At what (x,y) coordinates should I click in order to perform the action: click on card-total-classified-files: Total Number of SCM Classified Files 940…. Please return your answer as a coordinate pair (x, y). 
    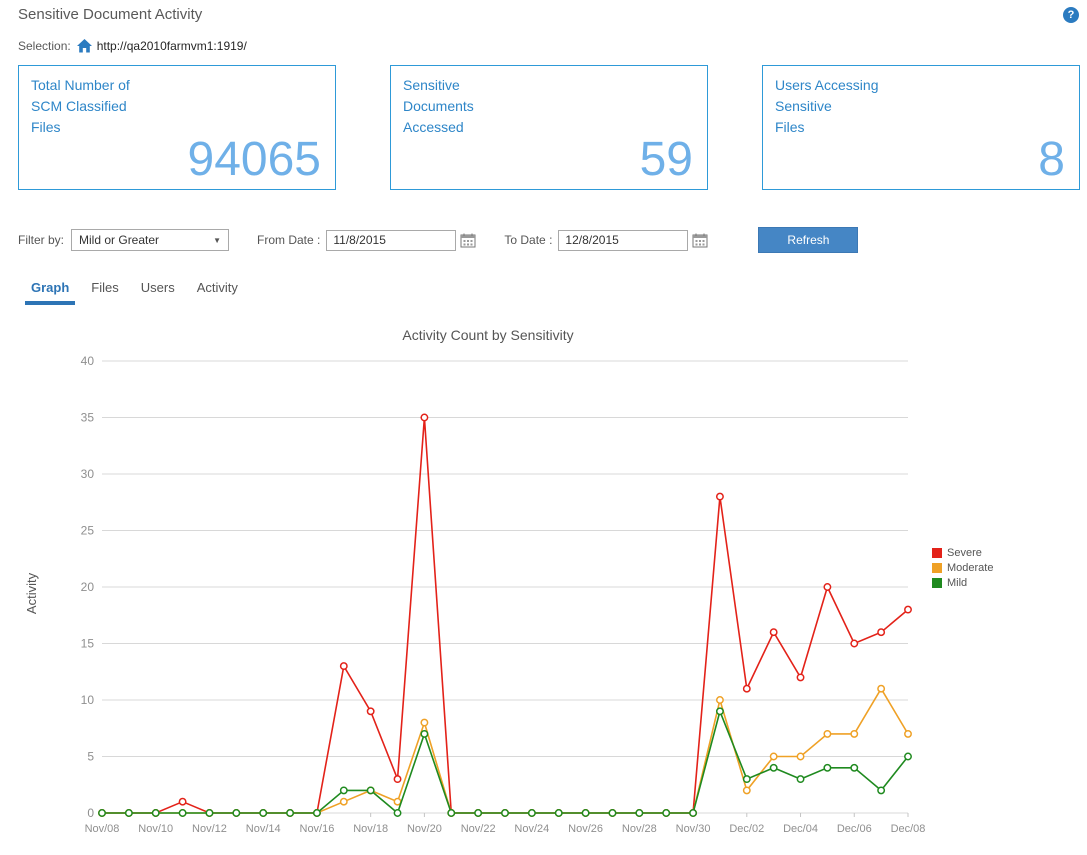
    Looking at the image, I should click on (177, 127).